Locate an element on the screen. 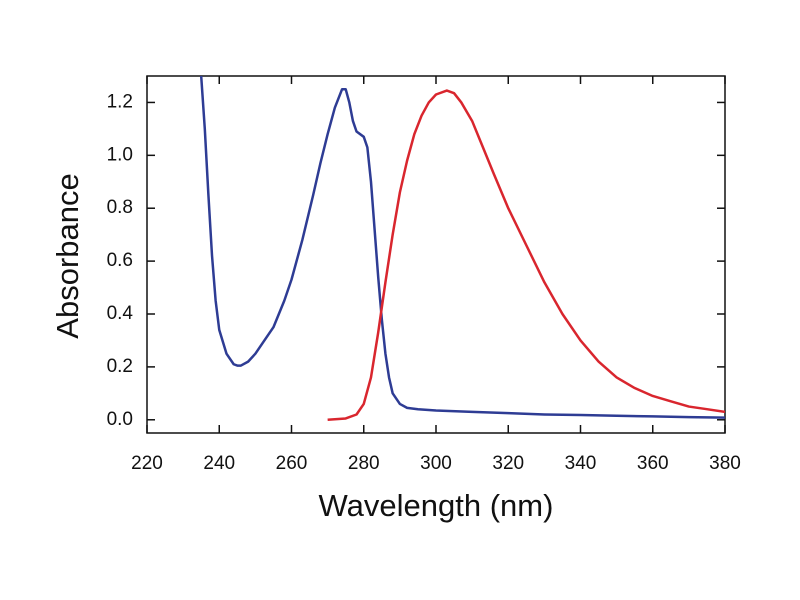 The height and width of the screenshot is (600, 800). x-tick-label: 340 is located at coordinates (581, 463).